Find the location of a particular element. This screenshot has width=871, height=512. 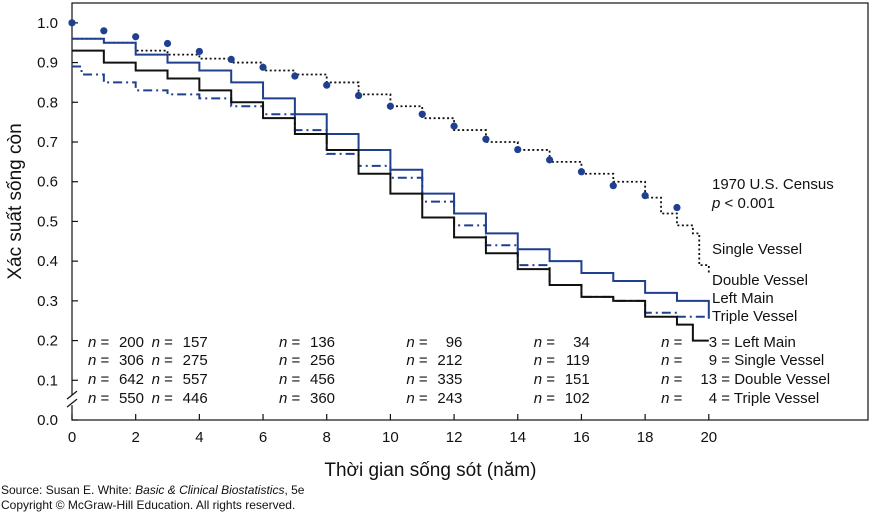

y-tick-label: 0.9 is located at coordinates (47, 63).